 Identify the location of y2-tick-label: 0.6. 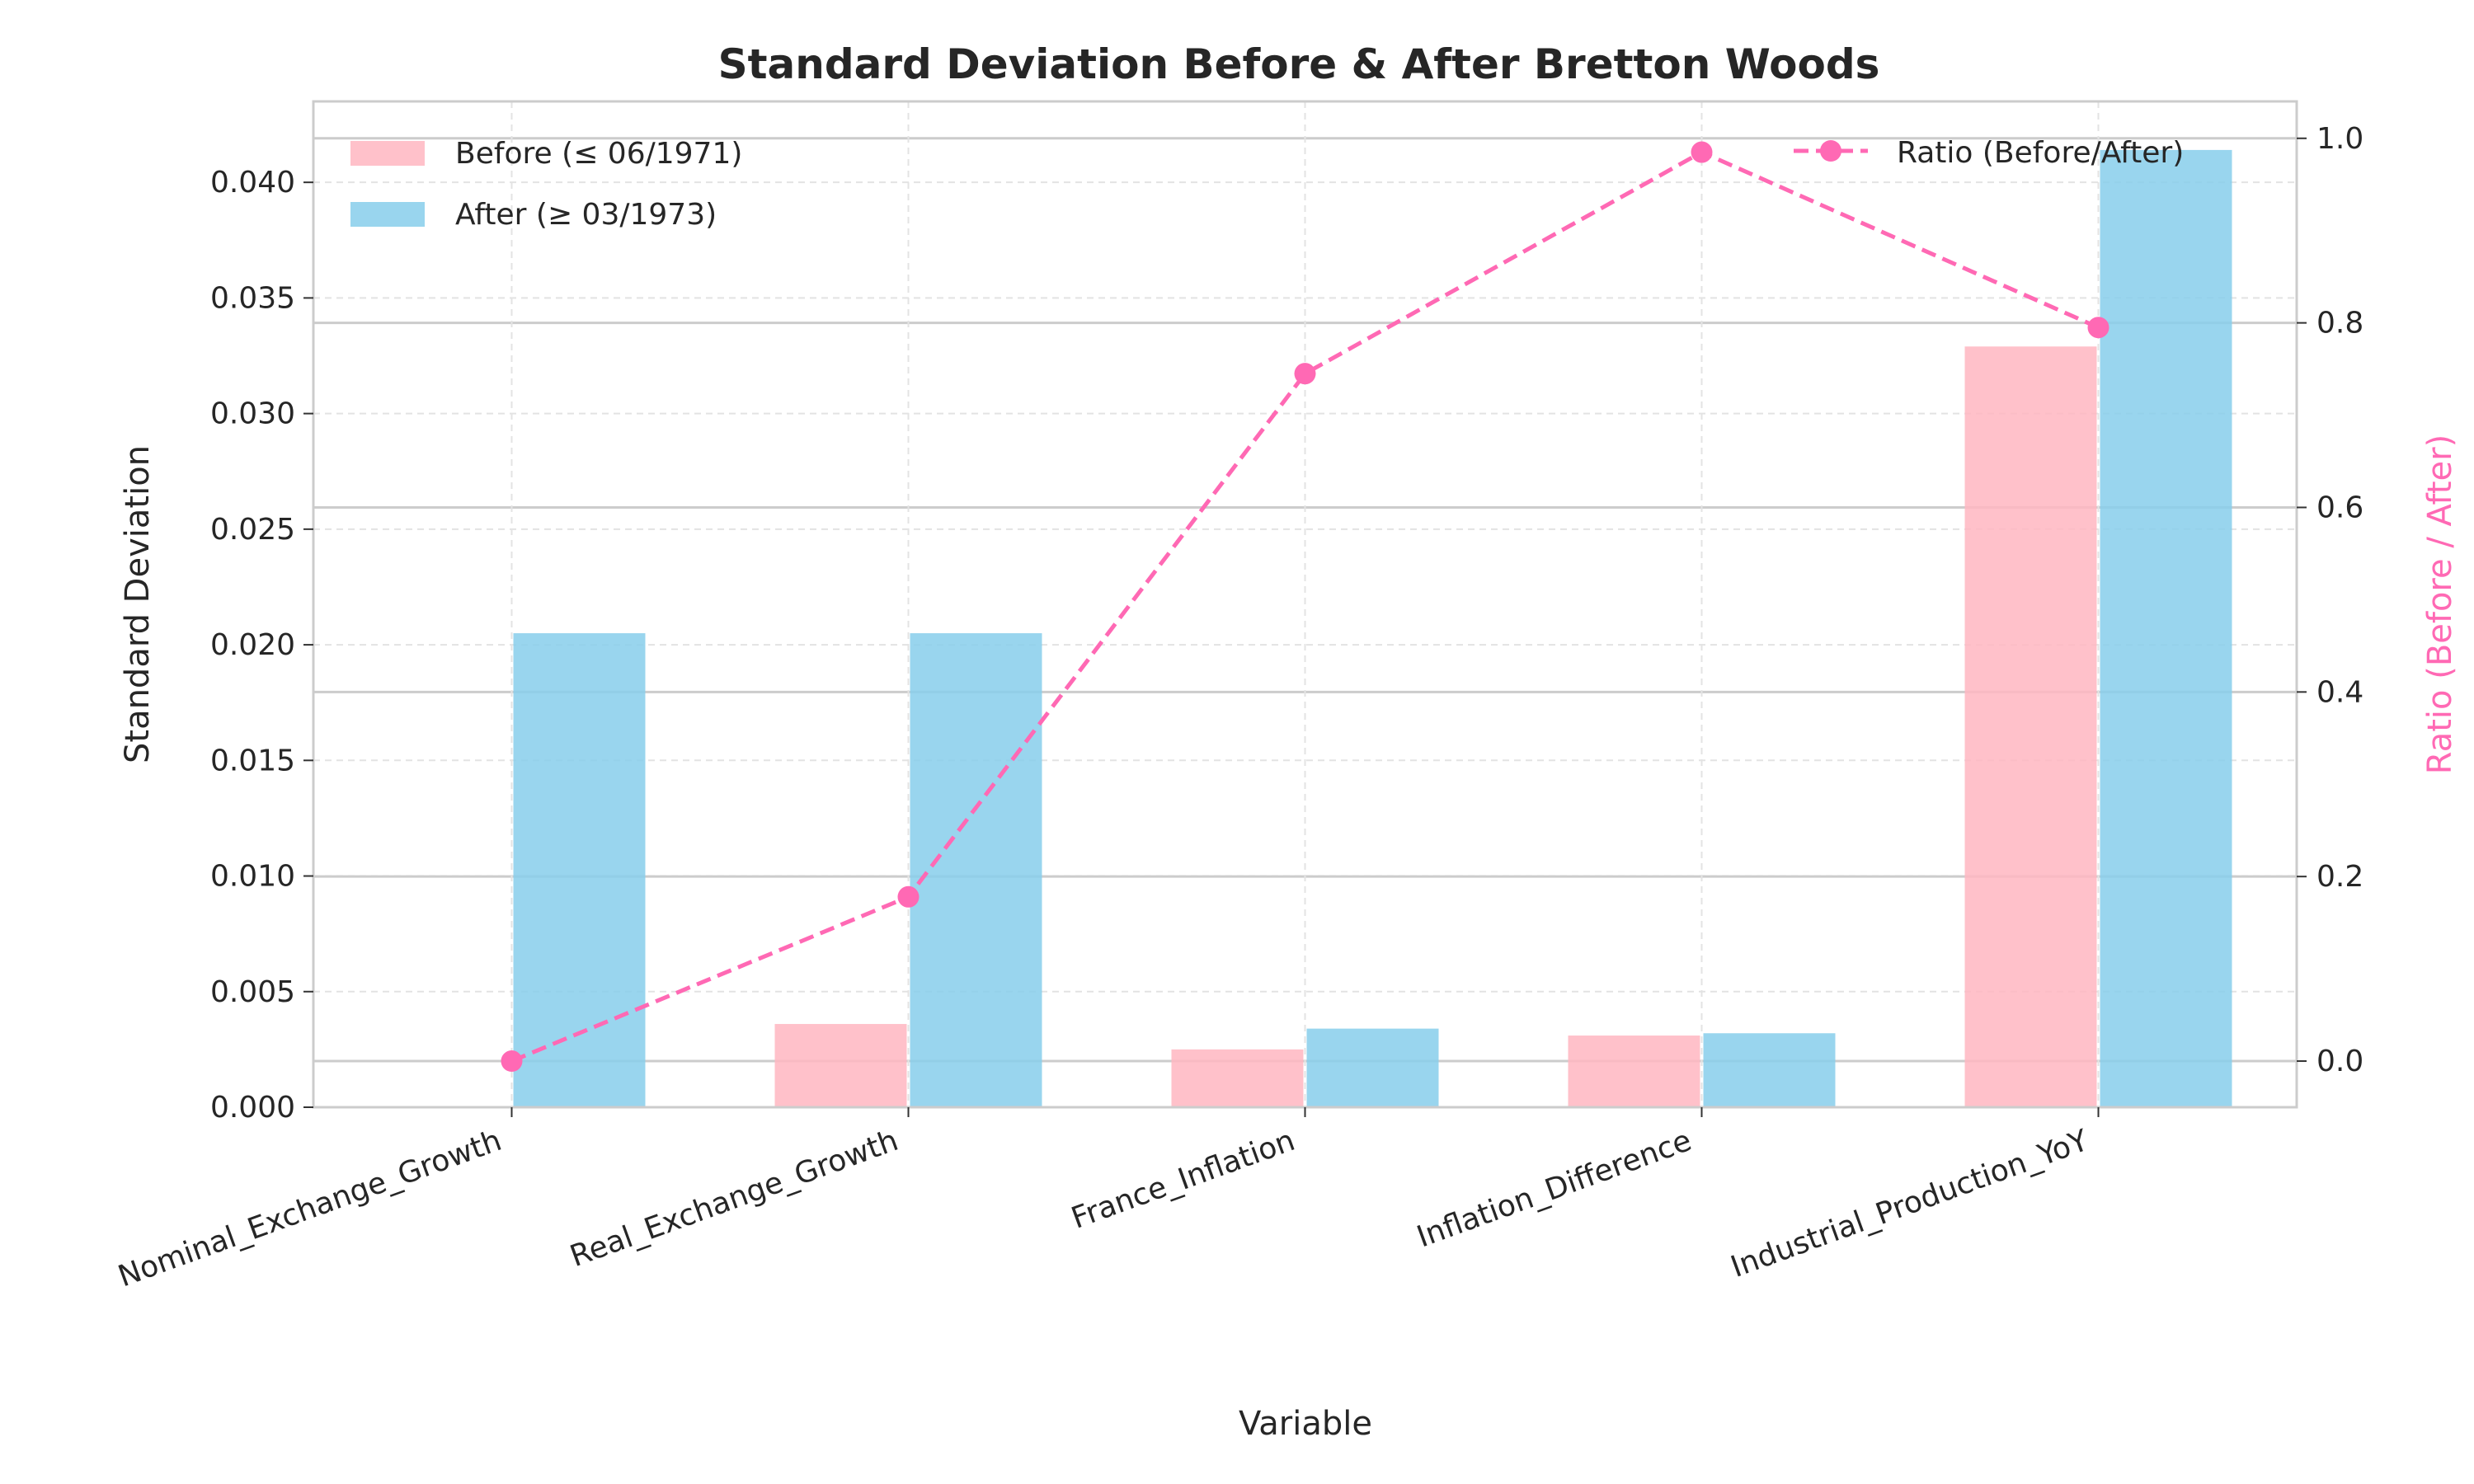
(2339, 508).